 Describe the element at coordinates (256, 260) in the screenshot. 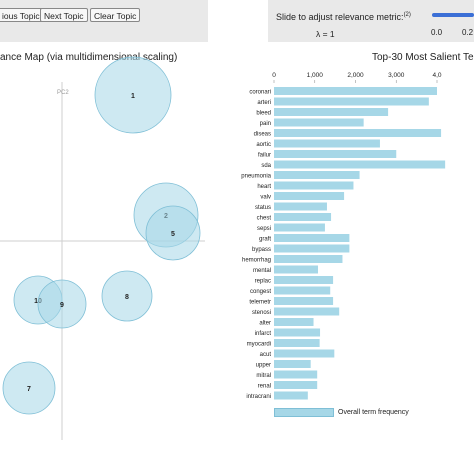

I see `term-label-hemorrhag: hemorrhag` at that location.